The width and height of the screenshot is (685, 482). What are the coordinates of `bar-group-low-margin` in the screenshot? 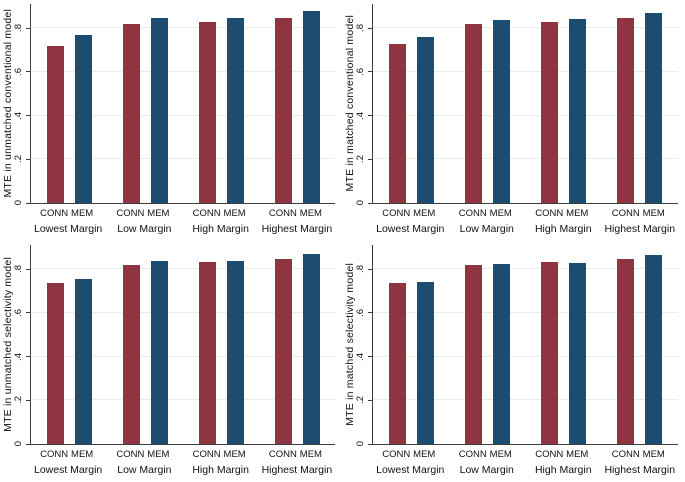 It's located at (145, 103).